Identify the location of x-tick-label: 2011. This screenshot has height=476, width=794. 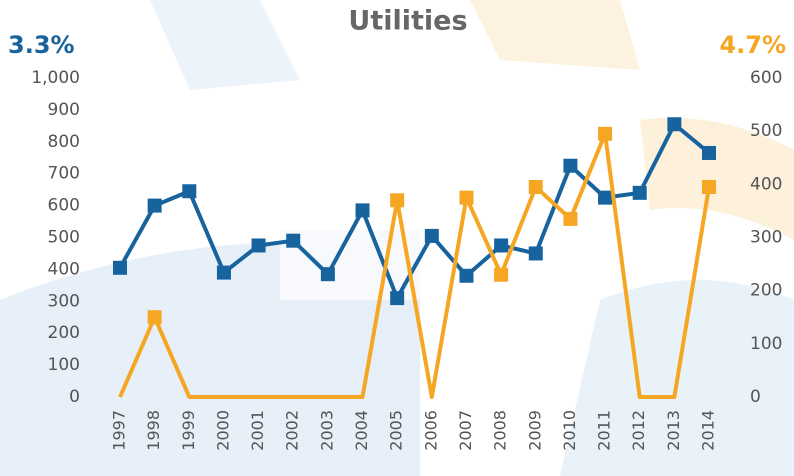
(604, 430).